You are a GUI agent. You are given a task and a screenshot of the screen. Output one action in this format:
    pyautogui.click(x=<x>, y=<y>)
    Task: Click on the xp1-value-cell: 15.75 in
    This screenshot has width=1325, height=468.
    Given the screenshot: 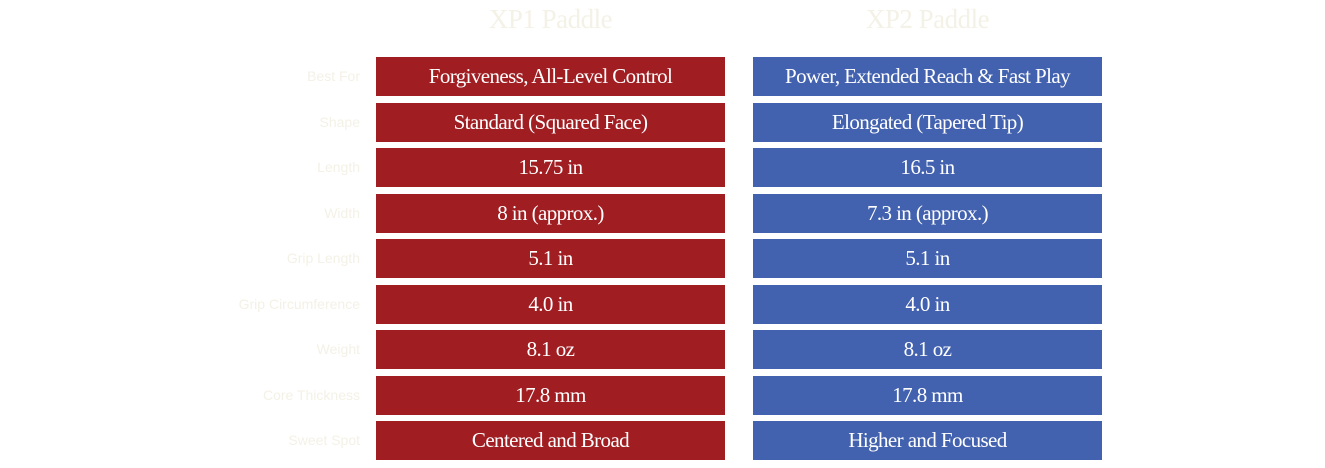 What is the action you would take?
    pyautogui.click(x=550, y=167)
    